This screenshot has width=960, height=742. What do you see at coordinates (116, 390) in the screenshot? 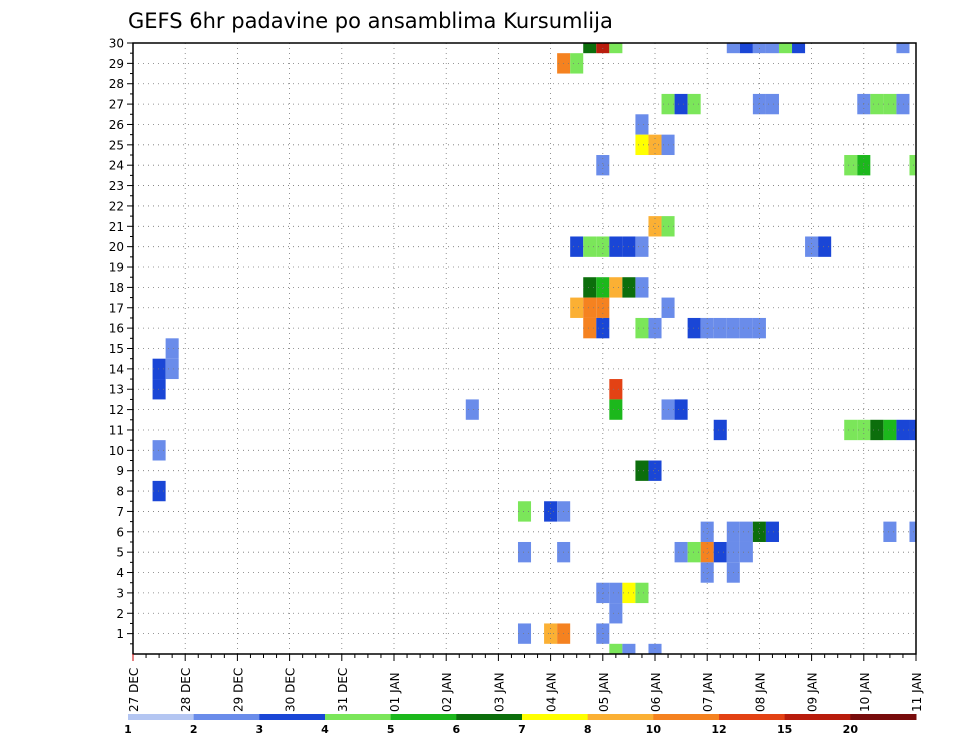
I see `y-tick-label: 13` at bounding box center [116, 390].